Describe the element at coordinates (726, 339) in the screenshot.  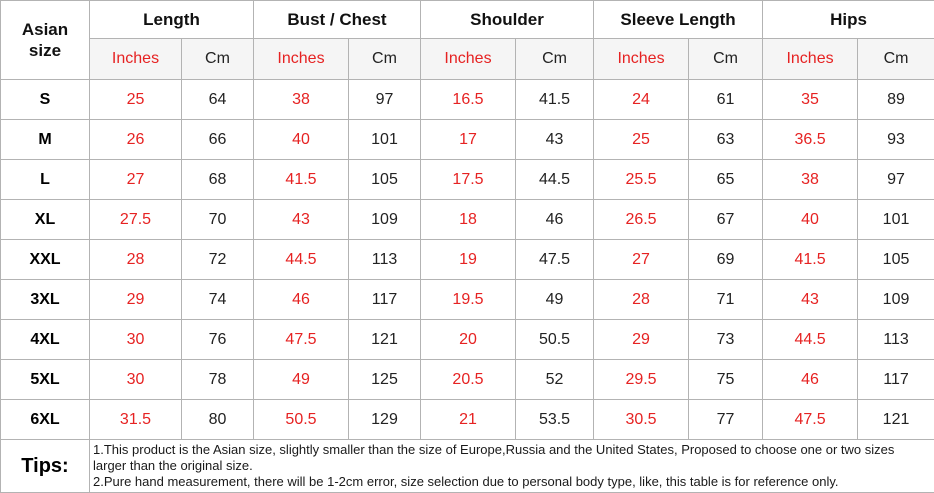
I see `cm-value-cell: 73` at that location.